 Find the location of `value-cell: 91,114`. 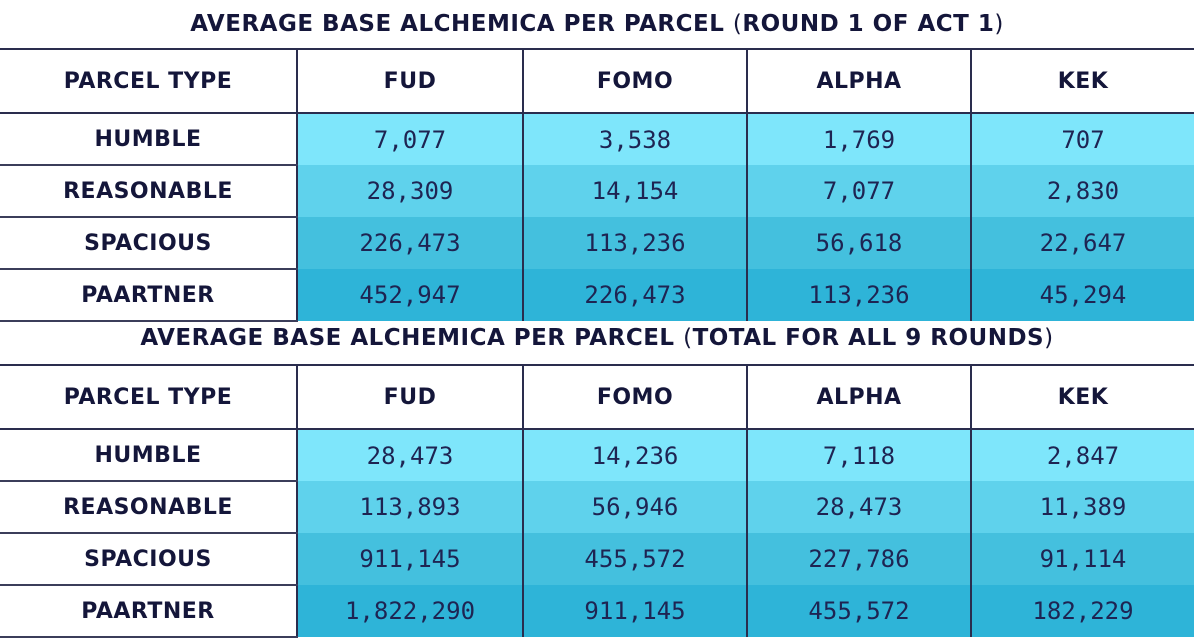

value-cell: 91,114 is located at coordinates (1082, 559).